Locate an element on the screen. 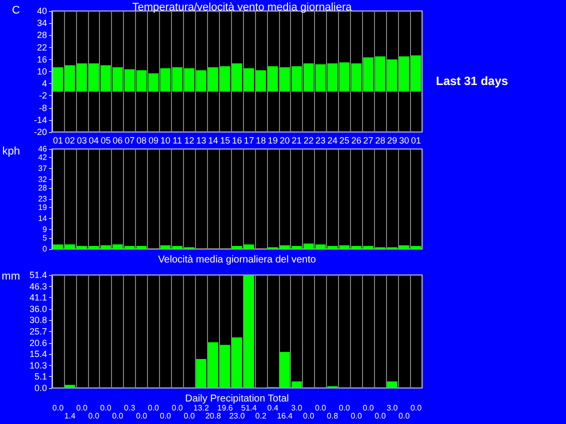  x-tick-label: 09 is located at coordinates (153, 141).